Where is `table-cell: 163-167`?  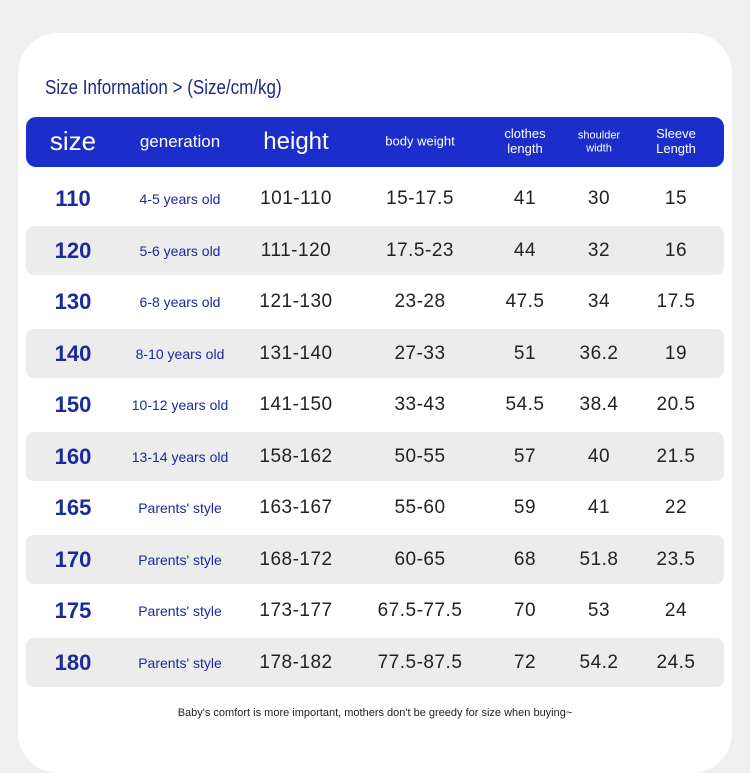 table-cell: 163-167 is located at coordinates (296, 507).